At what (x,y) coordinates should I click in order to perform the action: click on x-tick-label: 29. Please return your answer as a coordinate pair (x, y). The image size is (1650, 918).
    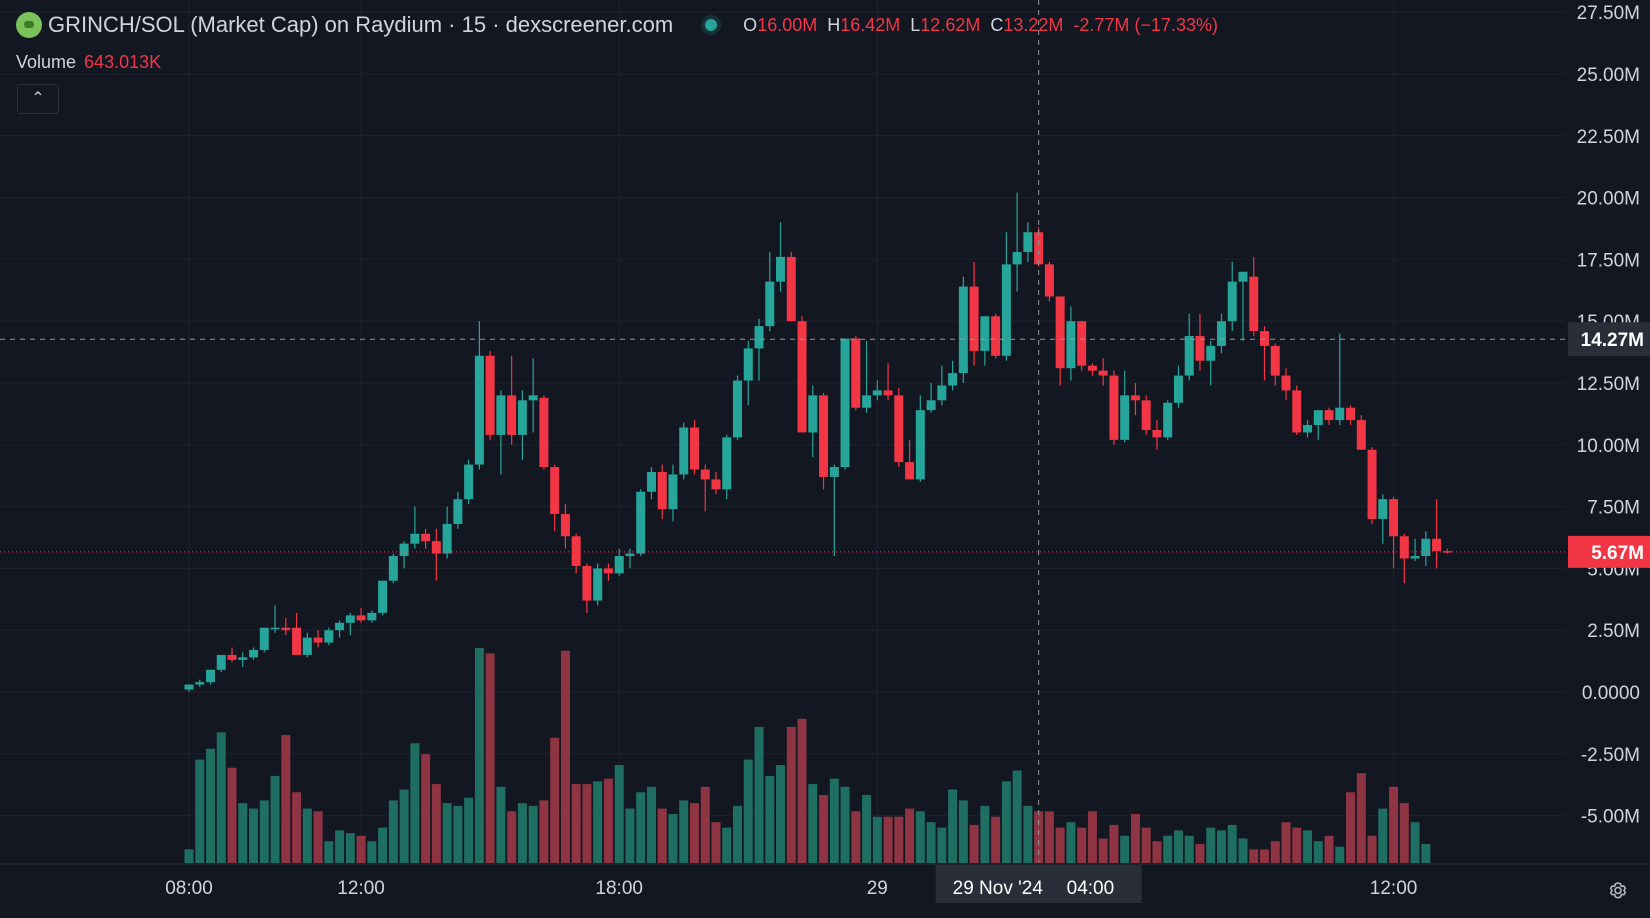
    Looking at the image, I should click on (877, 888).